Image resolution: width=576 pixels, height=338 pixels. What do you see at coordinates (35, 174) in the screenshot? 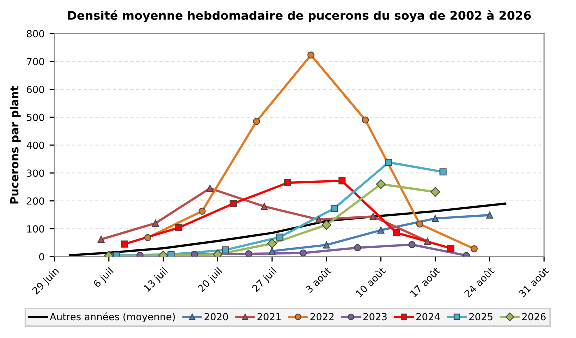
I see `y-tick-label: 300` at bounding box center [35, 174].